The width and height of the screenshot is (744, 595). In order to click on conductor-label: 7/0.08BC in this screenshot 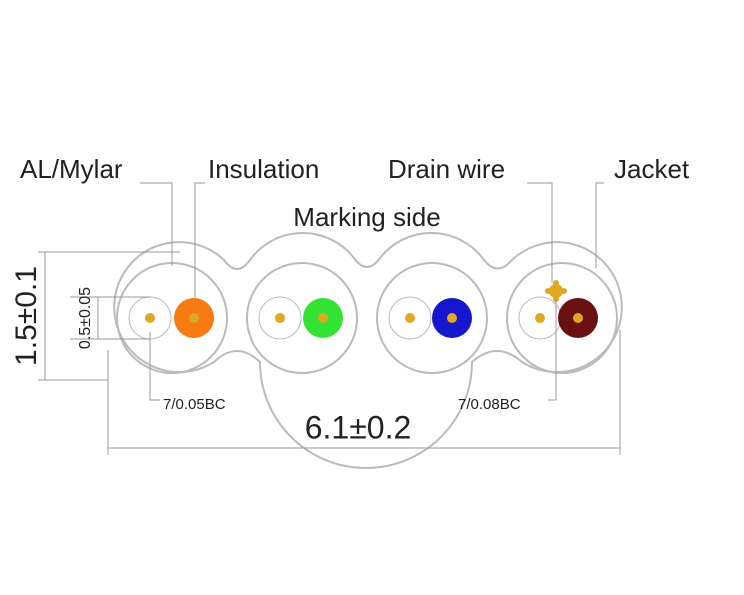, I will do `click(489, 404)`.